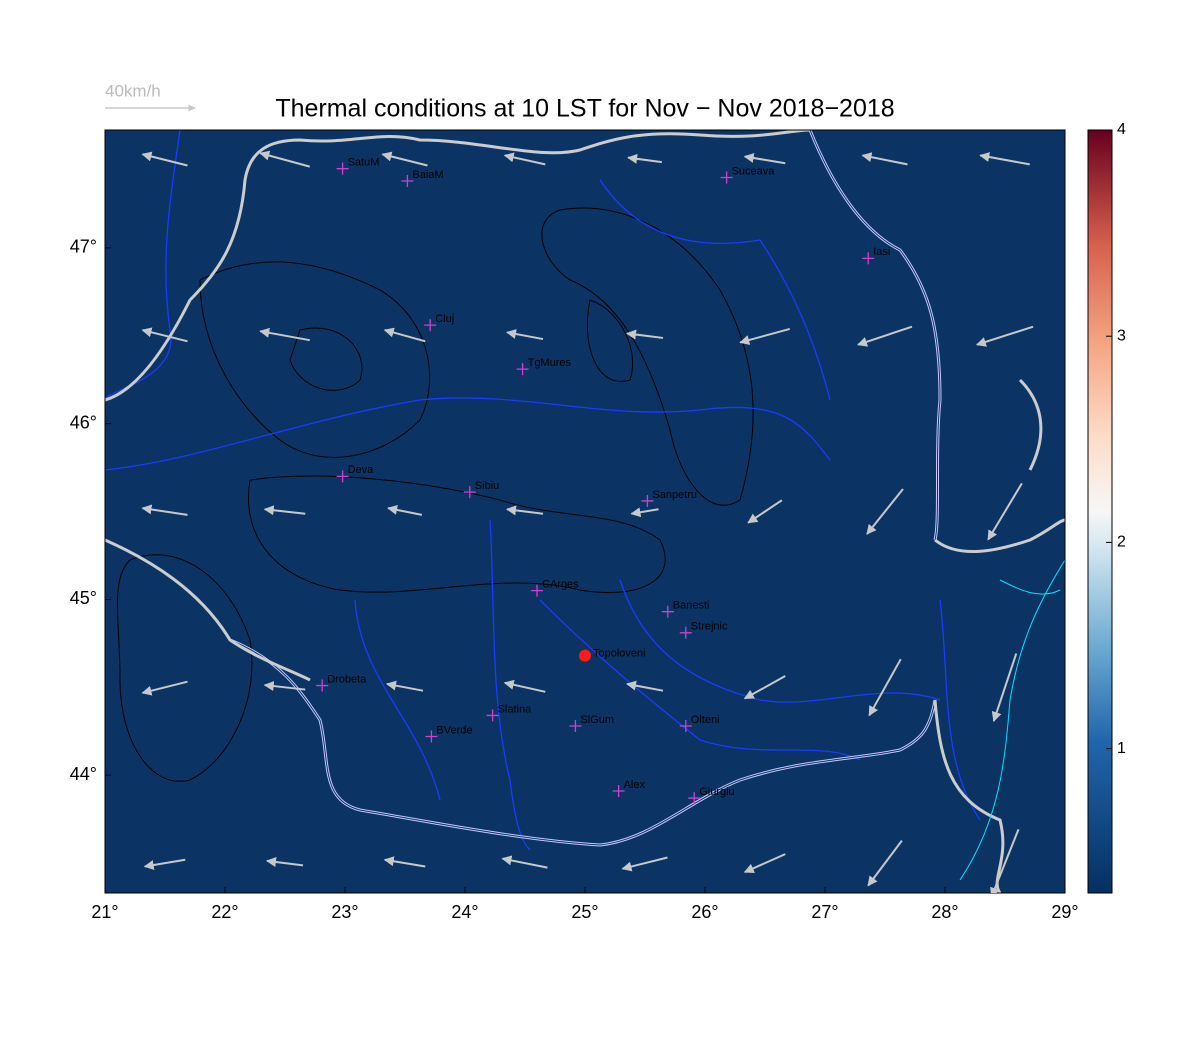  What do you see at coordinates (133, 90) in the screenshot?
I see `scale-arrow-label: 40km/h` at bounding box center [133, 90].